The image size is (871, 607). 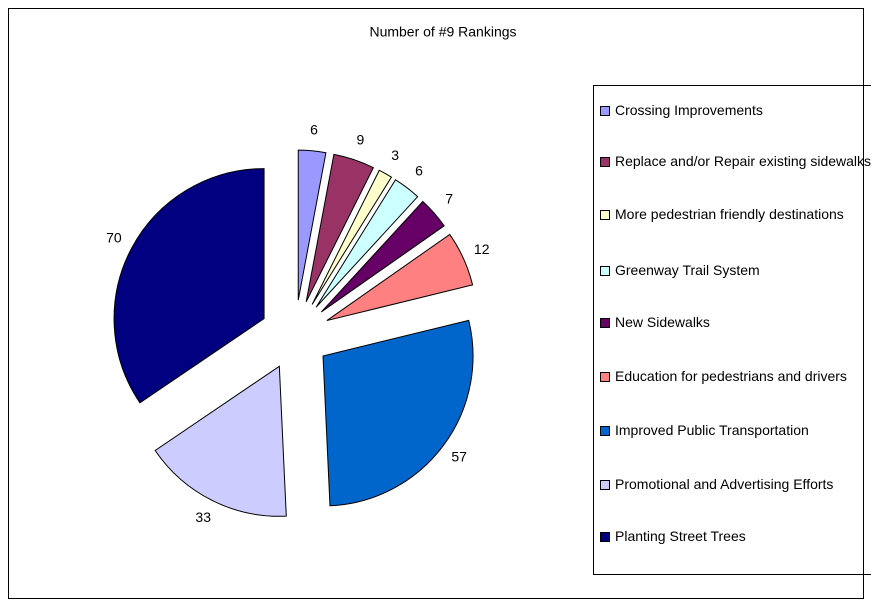 What do you see at coordinates (361, 139) in the screenshot?
I see `data-label: 9` at bounding box center [361, 139].